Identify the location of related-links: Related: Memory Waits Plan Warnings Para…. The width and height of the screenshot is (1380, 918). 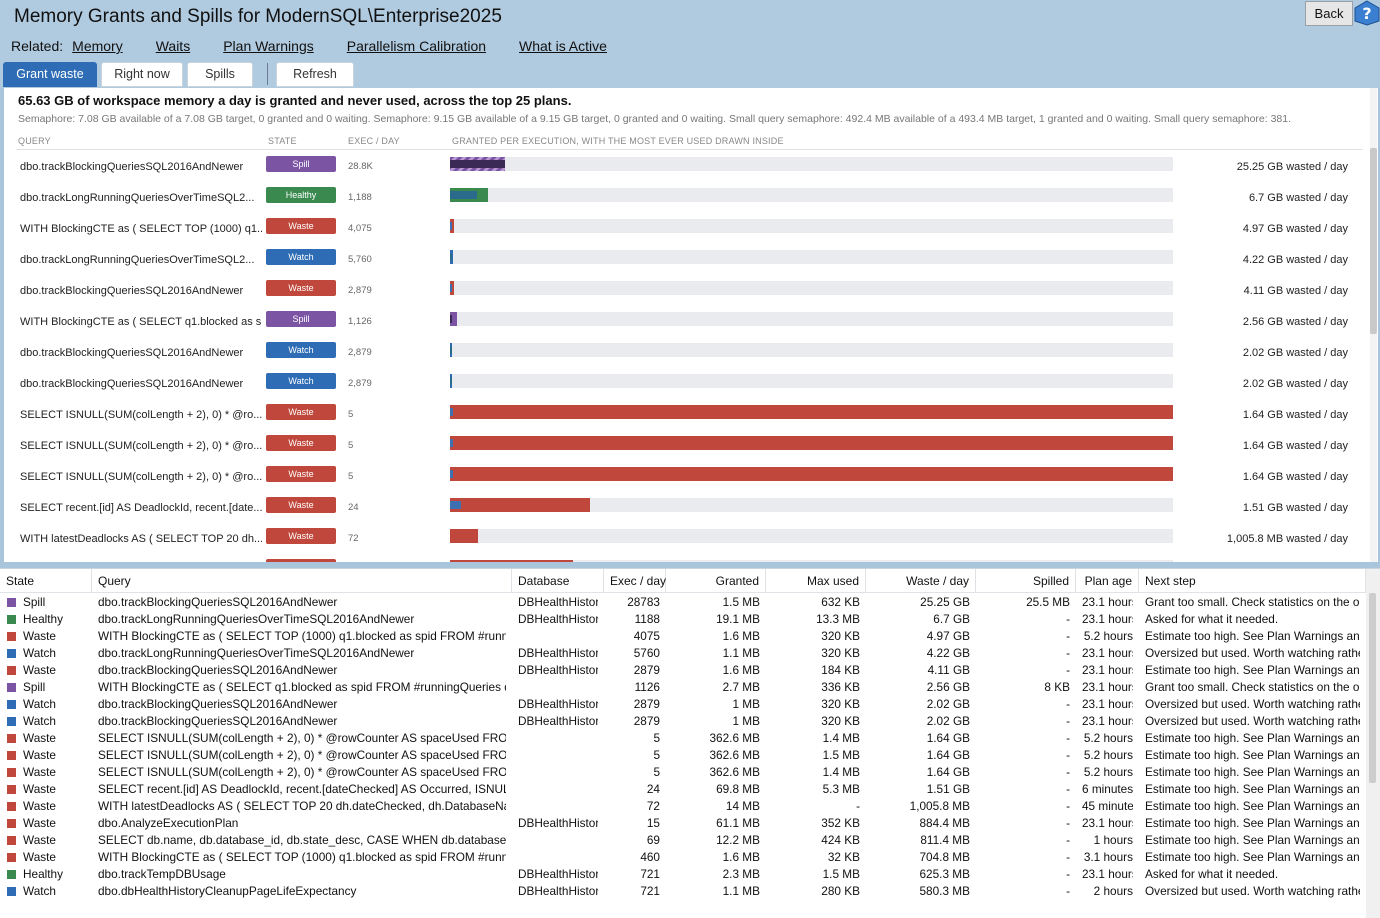
(325, 46).